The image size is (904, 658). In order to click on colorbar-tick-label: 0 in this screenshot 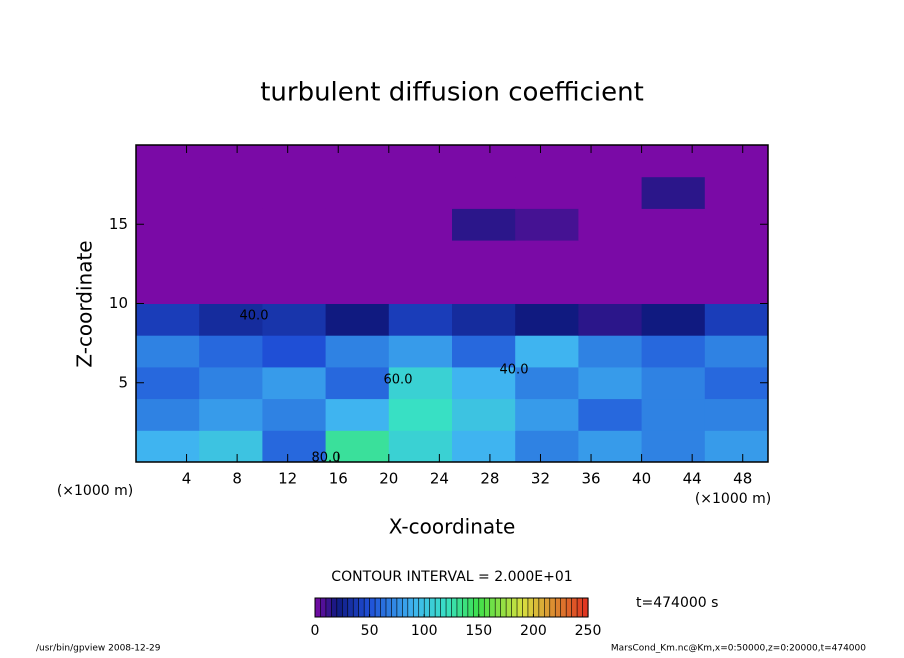, I will do `click(315, 631)`.